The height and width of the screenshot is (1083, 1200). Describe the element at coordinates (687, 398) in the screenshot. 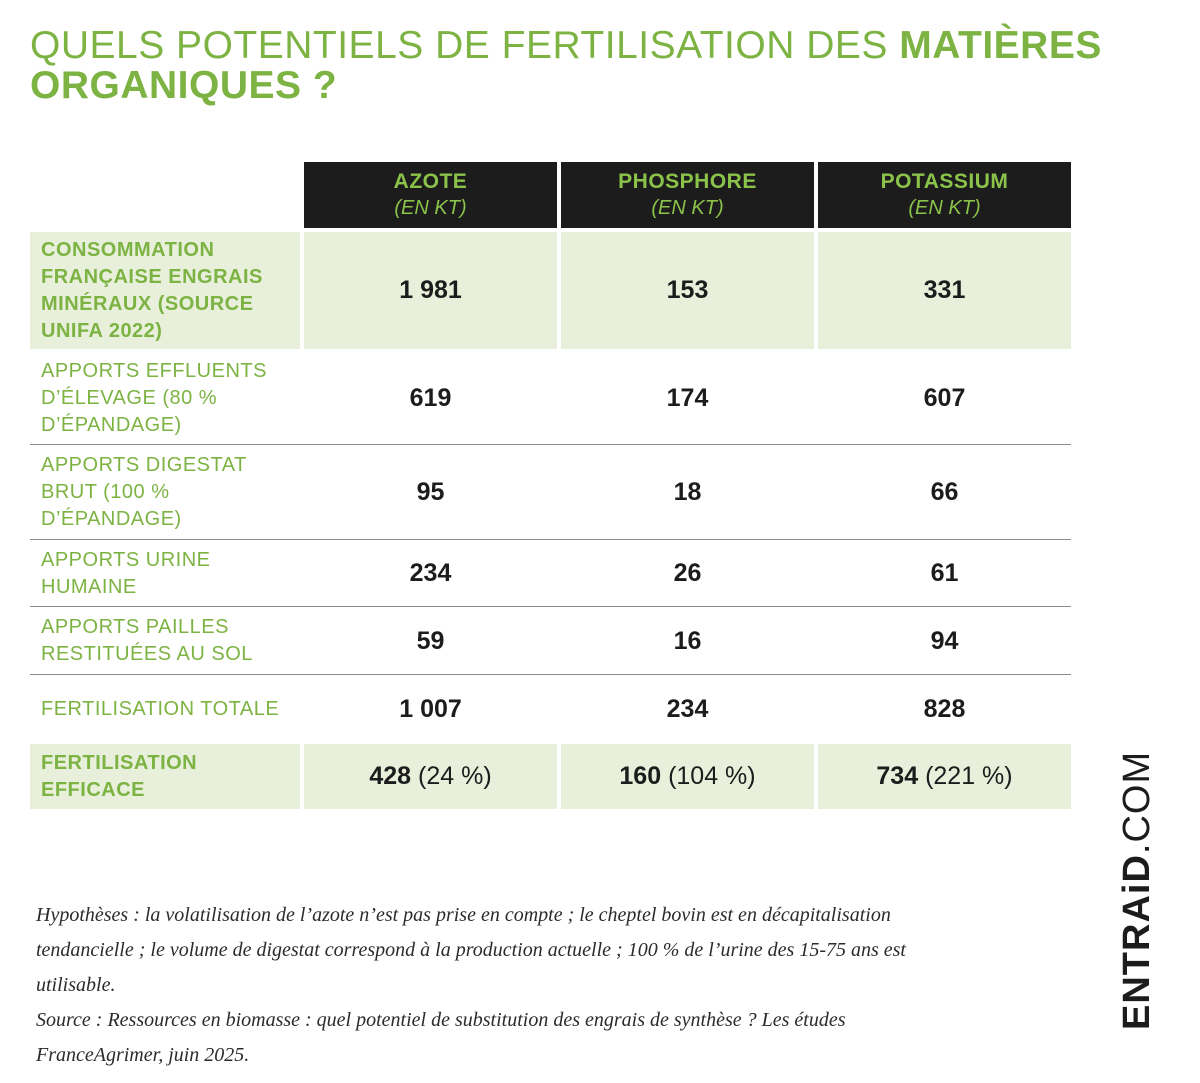

I see `table-cell: 174` at that location.